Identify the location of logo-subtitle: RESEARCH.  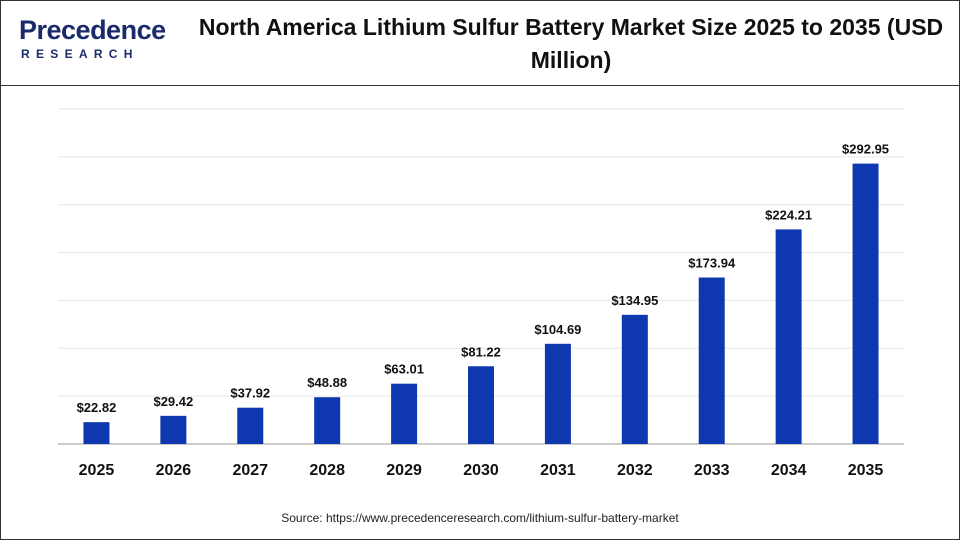
(80, 54).